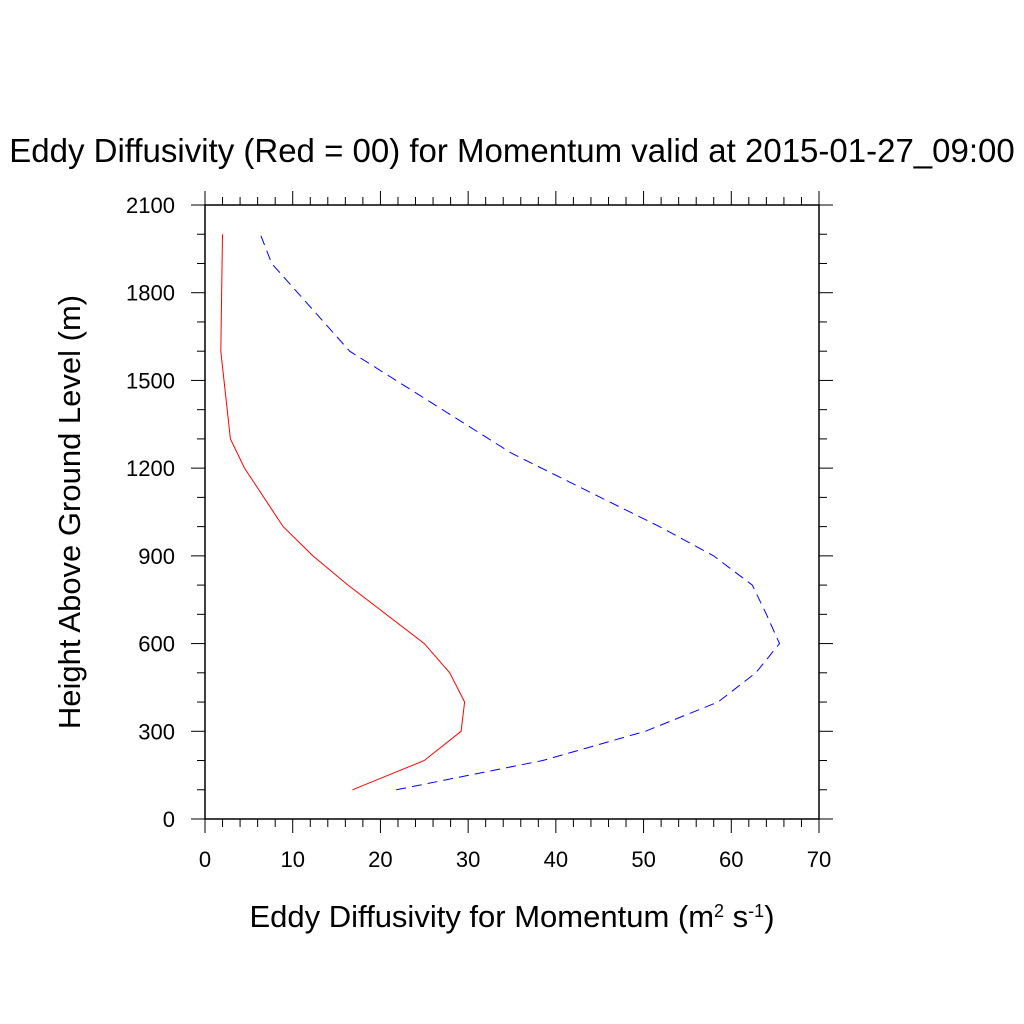 This screenshot has width=1024, height=1024. I want to click on x-tick-label: 70, so click(819, 859).